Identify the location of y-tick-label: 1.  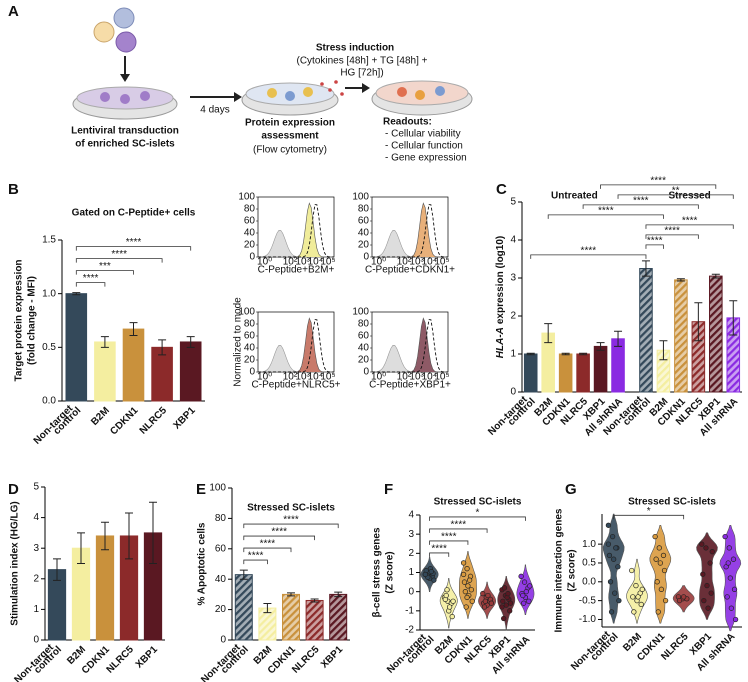
(36, 609).